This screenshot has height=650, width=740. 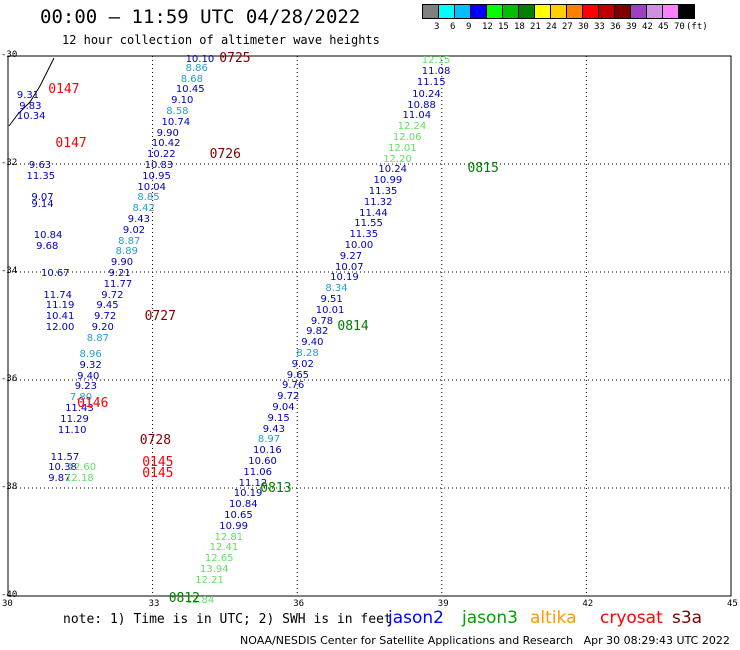 What do you see at coordinates (155, 441) in the screenshot?
I see `pass-time-label: 0728` at bounding box center [155, 441].